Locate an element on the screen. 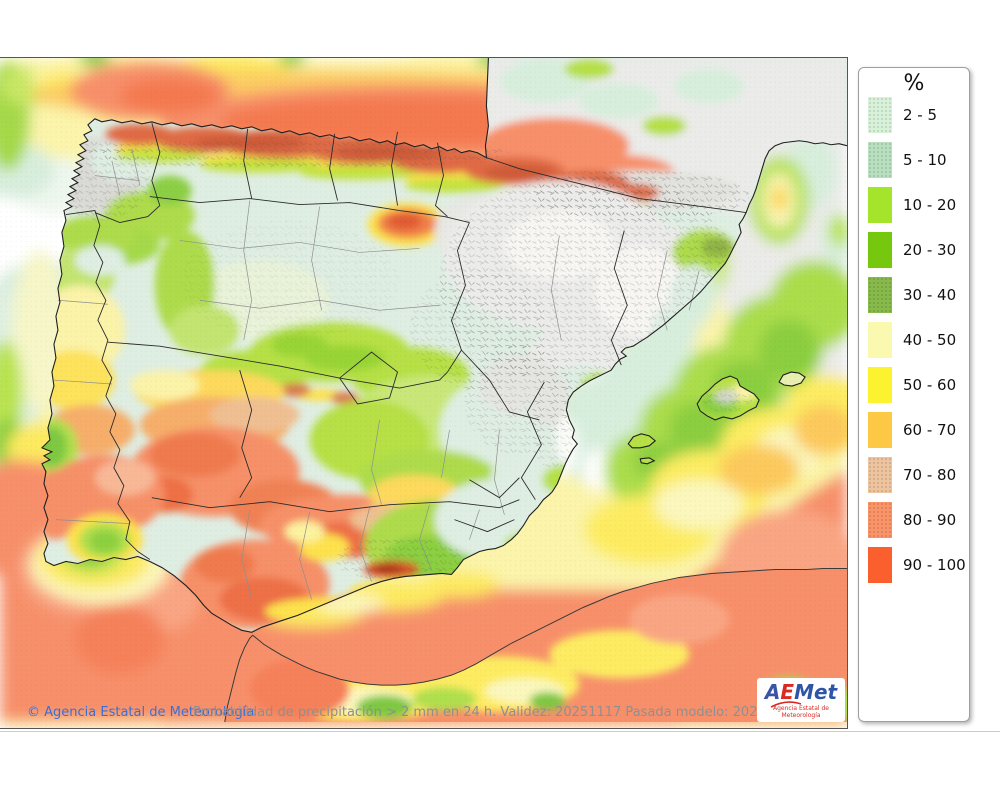 This screenshot has width=1000, height=790. legend-label: 50 - 60 is located at coordinates (930, 385).